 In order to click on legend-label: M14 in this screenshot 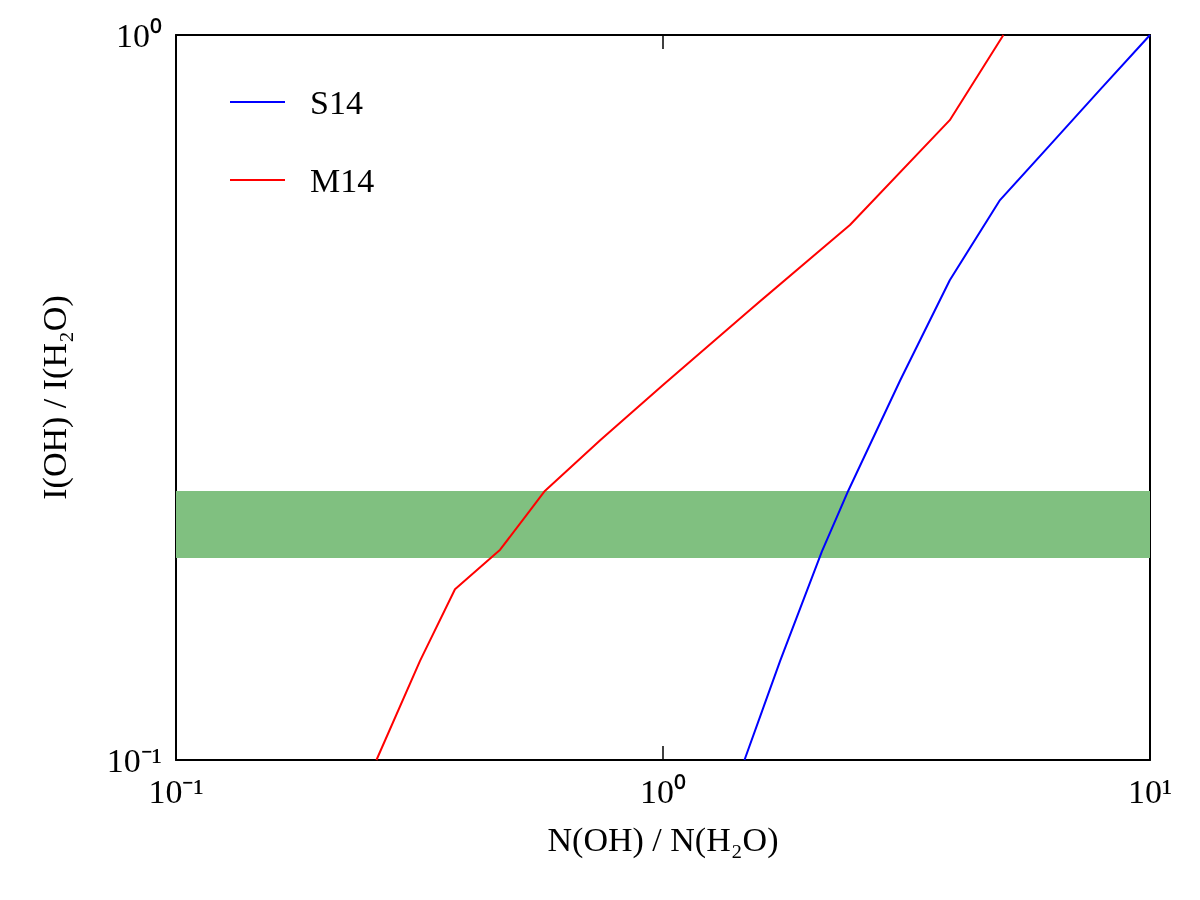, I will do `click(342, 180)`.